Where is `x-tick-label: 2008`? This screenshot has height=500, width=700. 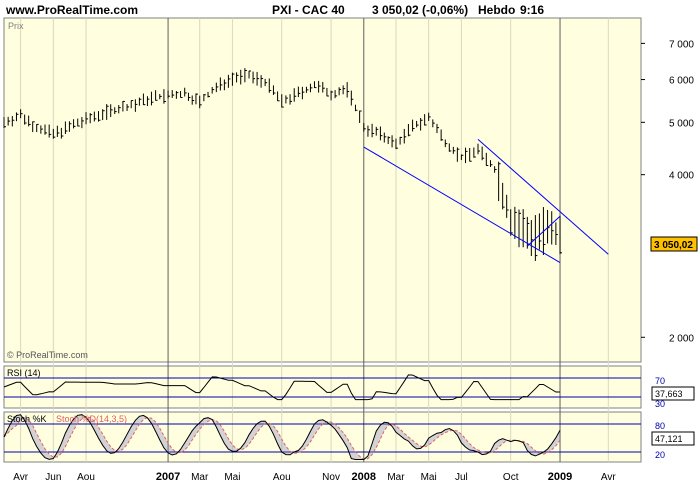
x-tick-label: 2008 is located at coordinates (364, 477).